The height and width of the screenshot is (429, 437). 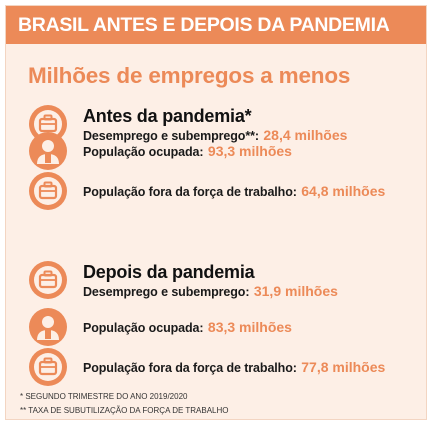 What do you see at coordinates (166, 292) in the screenshot?
I see `row-label: Desemprego e subemprego:` at bounding box center [166, 292].